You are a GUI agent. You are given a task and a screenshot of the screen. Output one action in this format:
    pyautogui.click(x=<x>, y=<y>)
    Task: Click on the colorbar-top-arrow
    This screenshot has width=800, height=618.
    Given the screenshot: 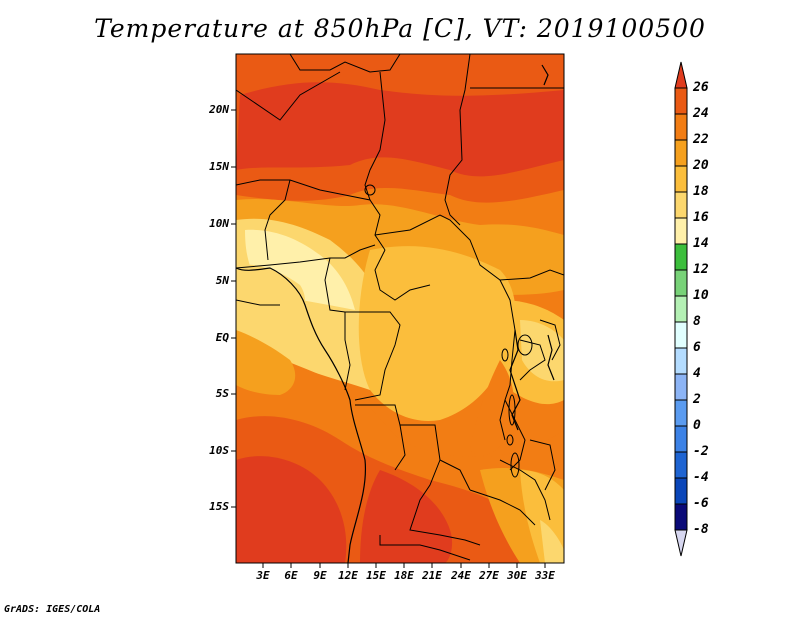 What is the action you would take?
    pyautogui.click(x=681, y=75)
    